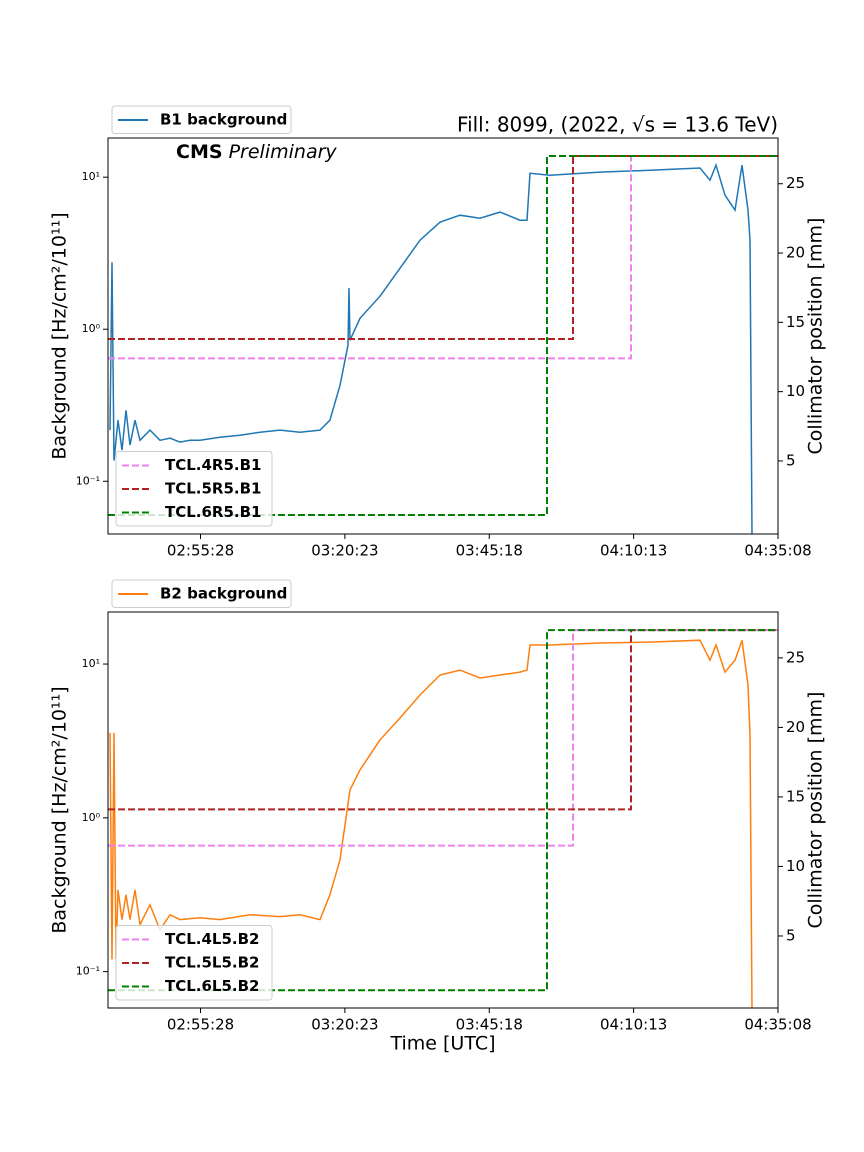  Describe the element at coordinates (213, 465) in the screenshot. I see `legend-label: TCL.4R5.B1` at that location.